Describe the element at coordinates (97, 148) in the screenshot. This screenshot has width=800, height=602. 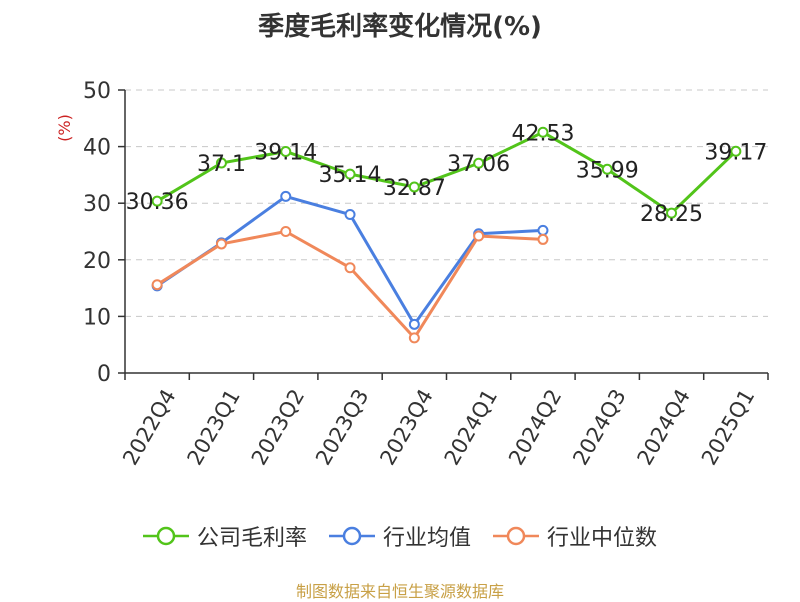
I see `y-tick-label: 40` at that location.